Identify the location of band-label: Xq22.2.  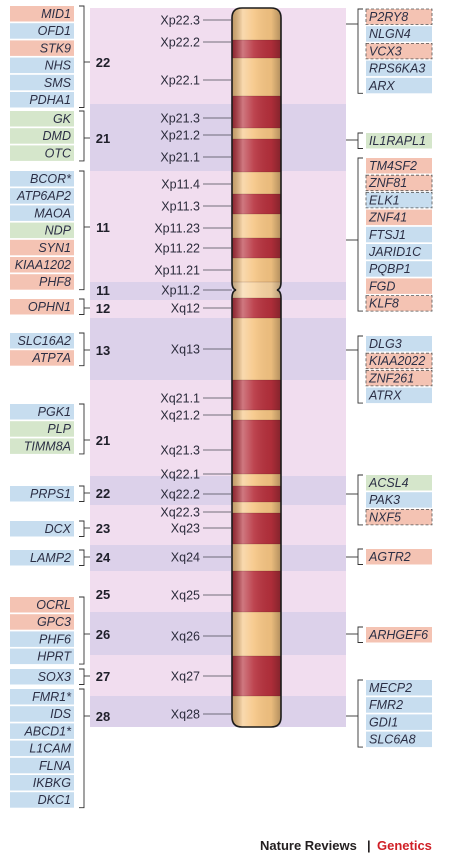
(180, 495).